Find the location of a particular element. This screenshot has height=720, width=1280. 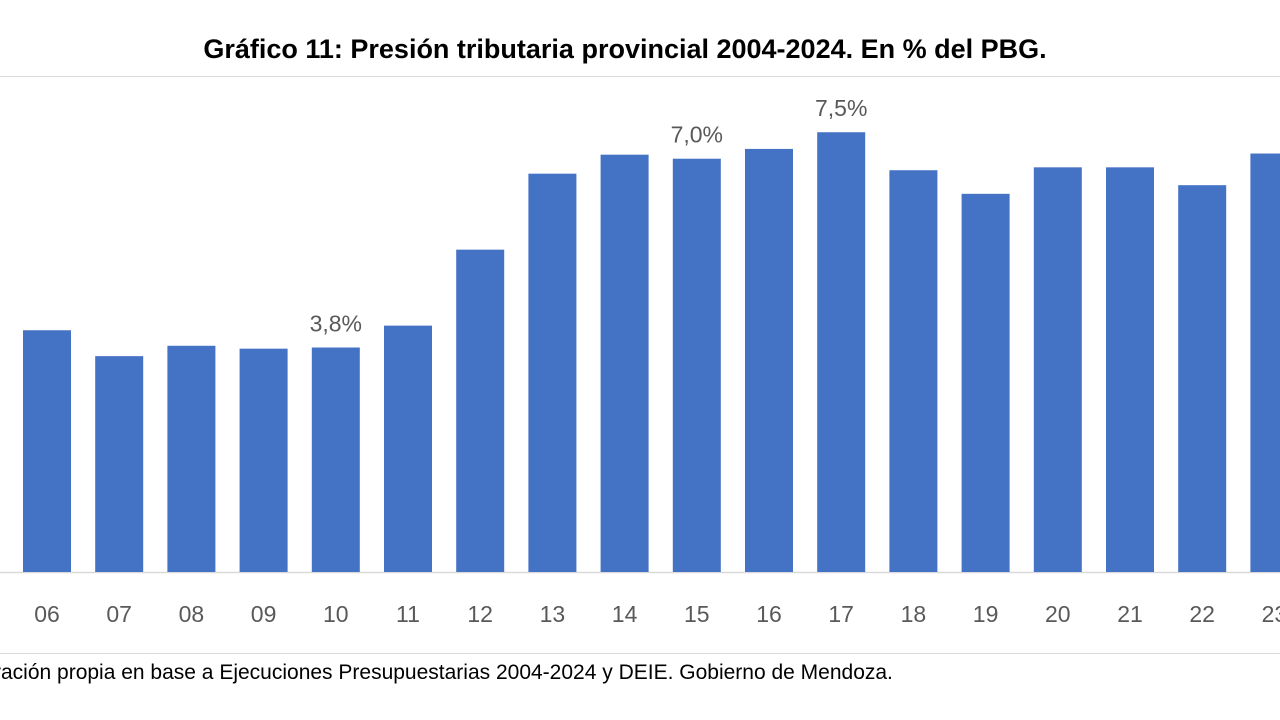

x-tick-label-20: 20 is located at coordinates (1058, 614).